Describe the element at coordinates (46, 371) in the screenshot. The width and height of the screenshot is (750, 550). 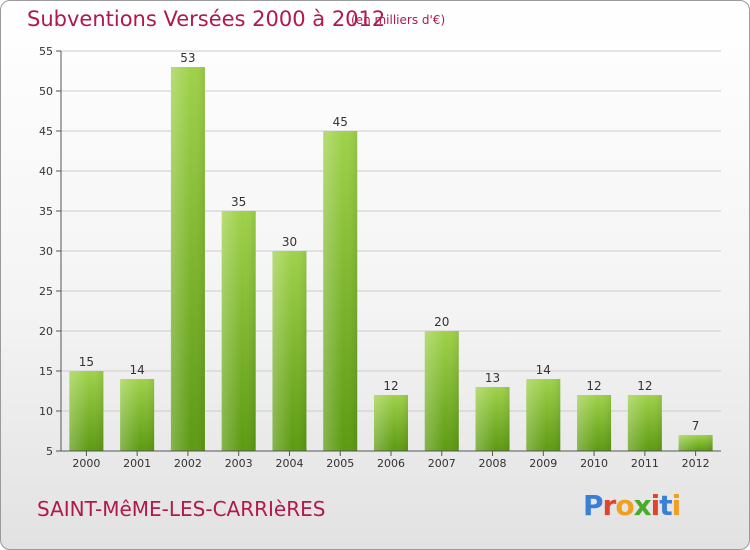
I see `y-tick-label: 15` at that location.